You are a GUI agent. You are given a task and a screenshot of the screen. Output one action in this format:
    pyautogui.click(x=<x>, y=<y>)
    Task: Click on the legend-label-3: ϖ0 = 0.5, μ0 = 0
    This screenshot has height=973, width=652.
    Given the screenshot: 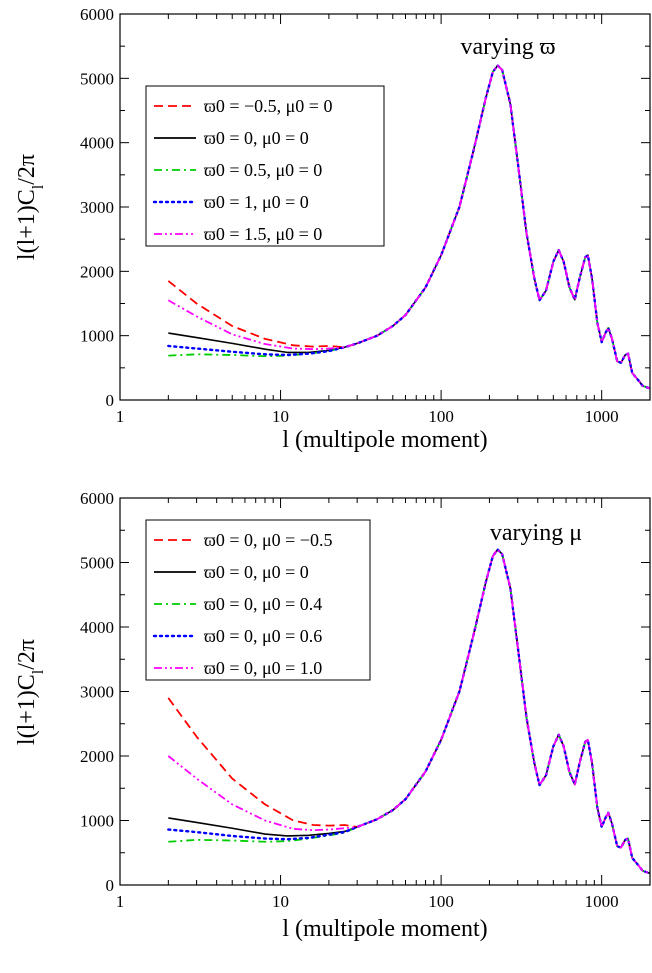 What is the action you would take?
    pyautogui.click(x=263, y=170)
    